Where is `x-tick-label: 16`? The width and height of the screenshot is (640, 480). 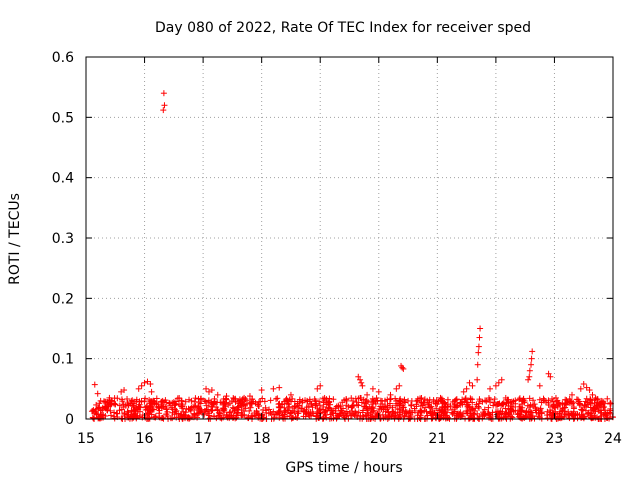 x-tick-label: 16 is located at coordinates (145, 439).